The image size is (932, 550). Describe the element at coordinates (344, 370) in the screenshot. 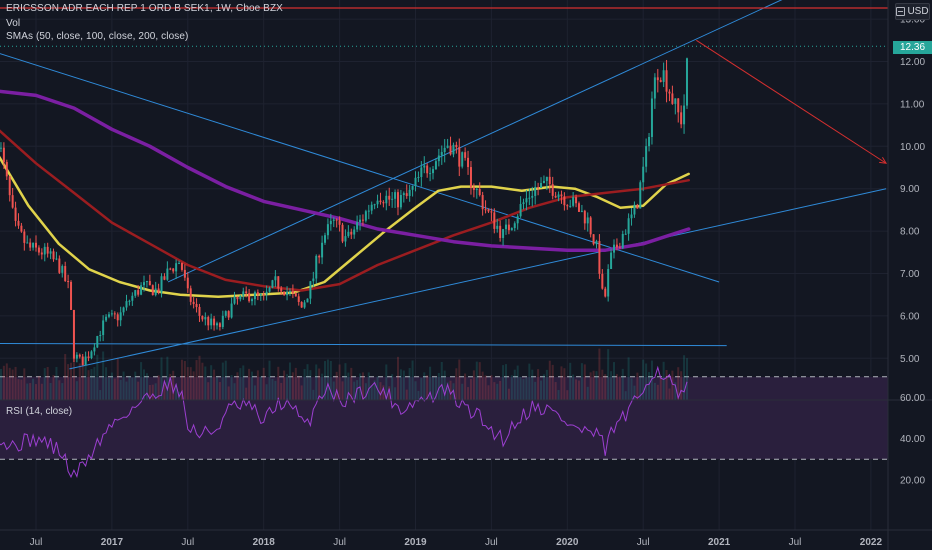

I see `volume-bars` at that location.